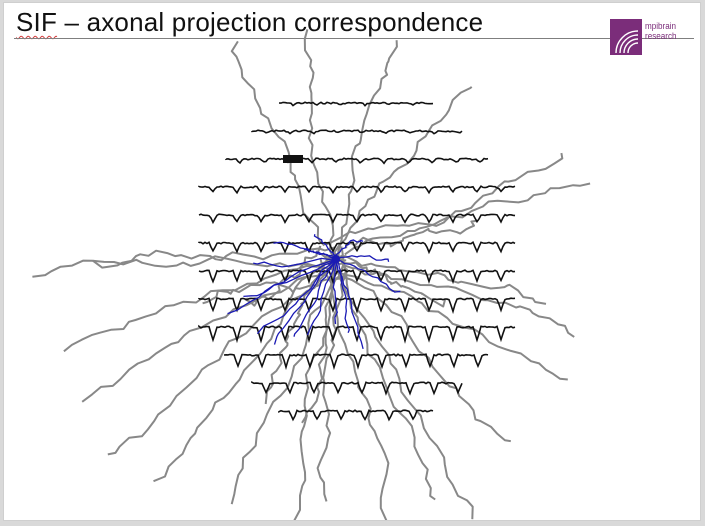  What do you see at coordinates (661, 26) in the screenshot?
I see `logo-line-1: mpibrain` at bounding box center [661, 26].